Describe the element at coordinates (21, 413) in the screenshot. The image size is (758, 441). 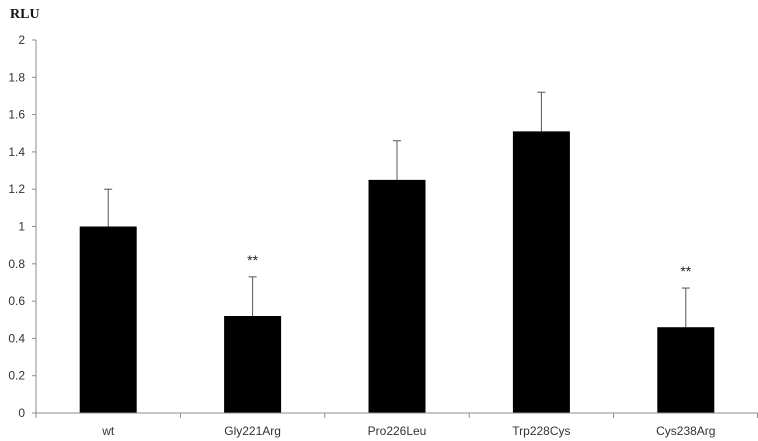
I see `y-tick-label: 0` at that location.